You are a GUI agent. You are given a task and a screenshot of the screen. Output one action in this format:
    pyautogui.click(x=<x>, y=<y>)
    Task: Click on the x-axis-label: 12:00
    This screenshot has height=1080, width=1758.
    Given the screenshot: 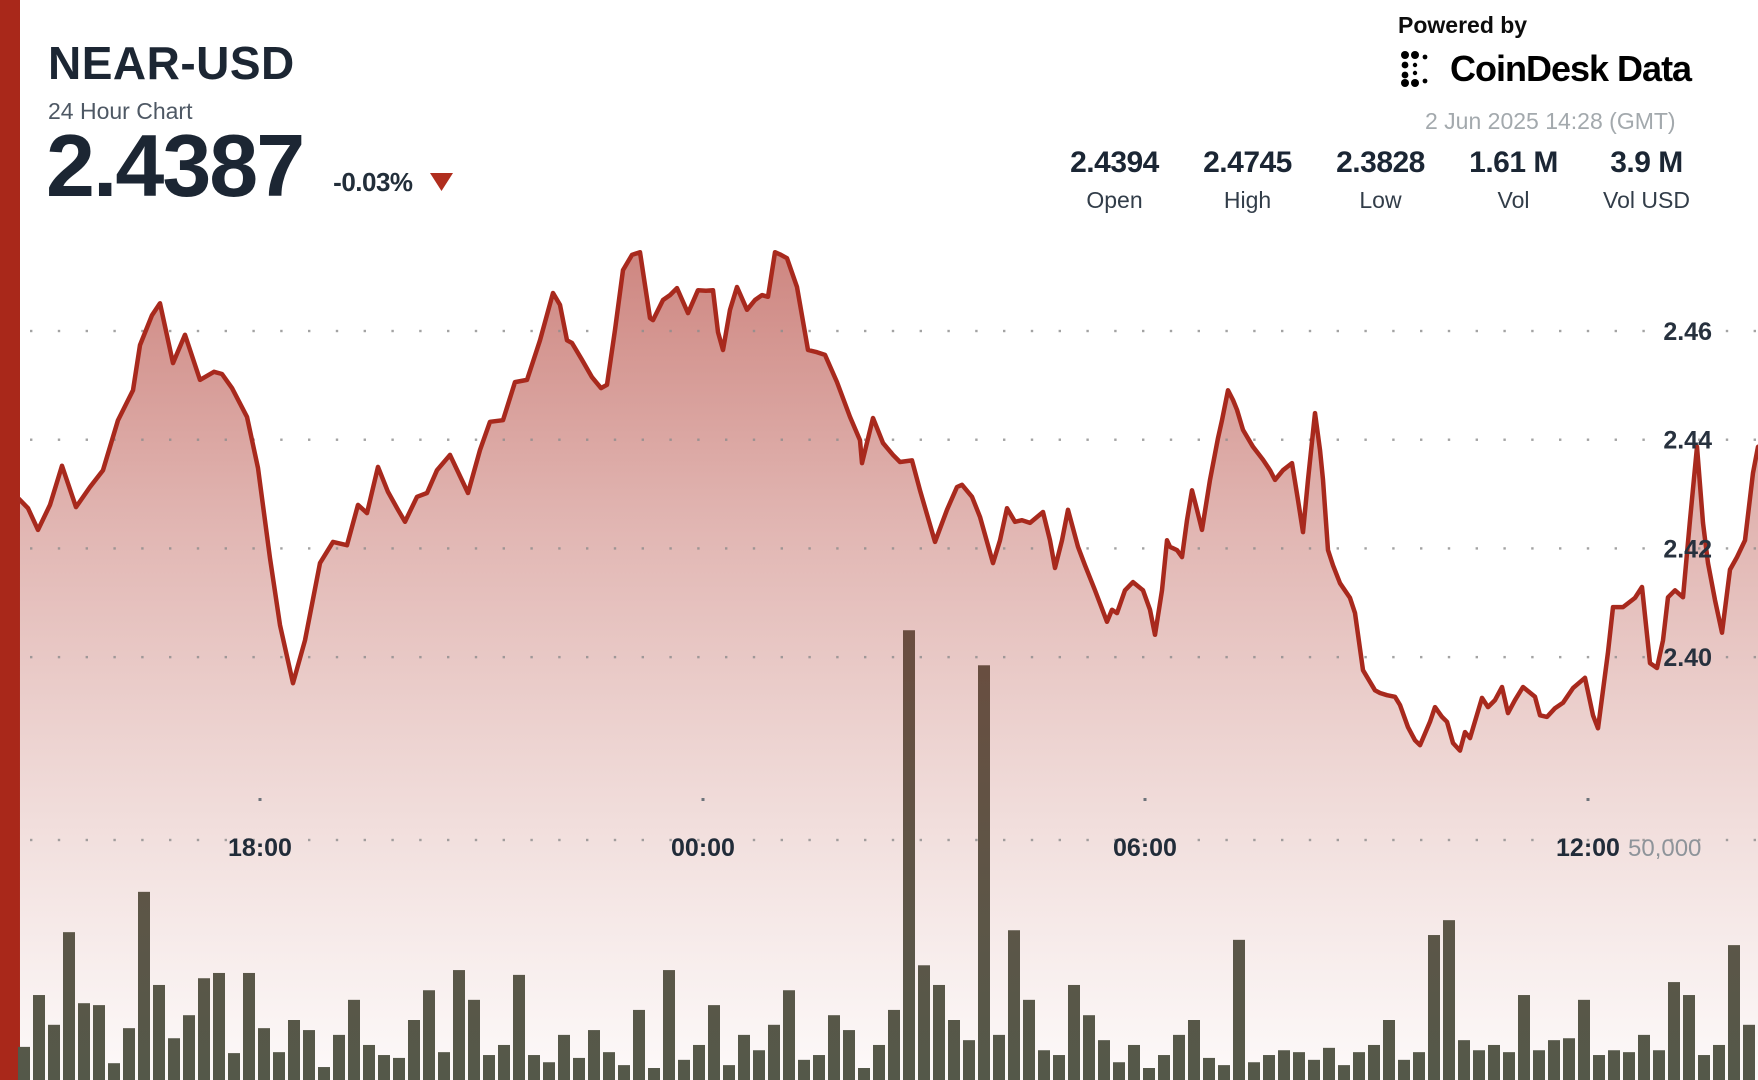 What is the action you would take?
    pyautogui.click(x=1588, y=848)
    